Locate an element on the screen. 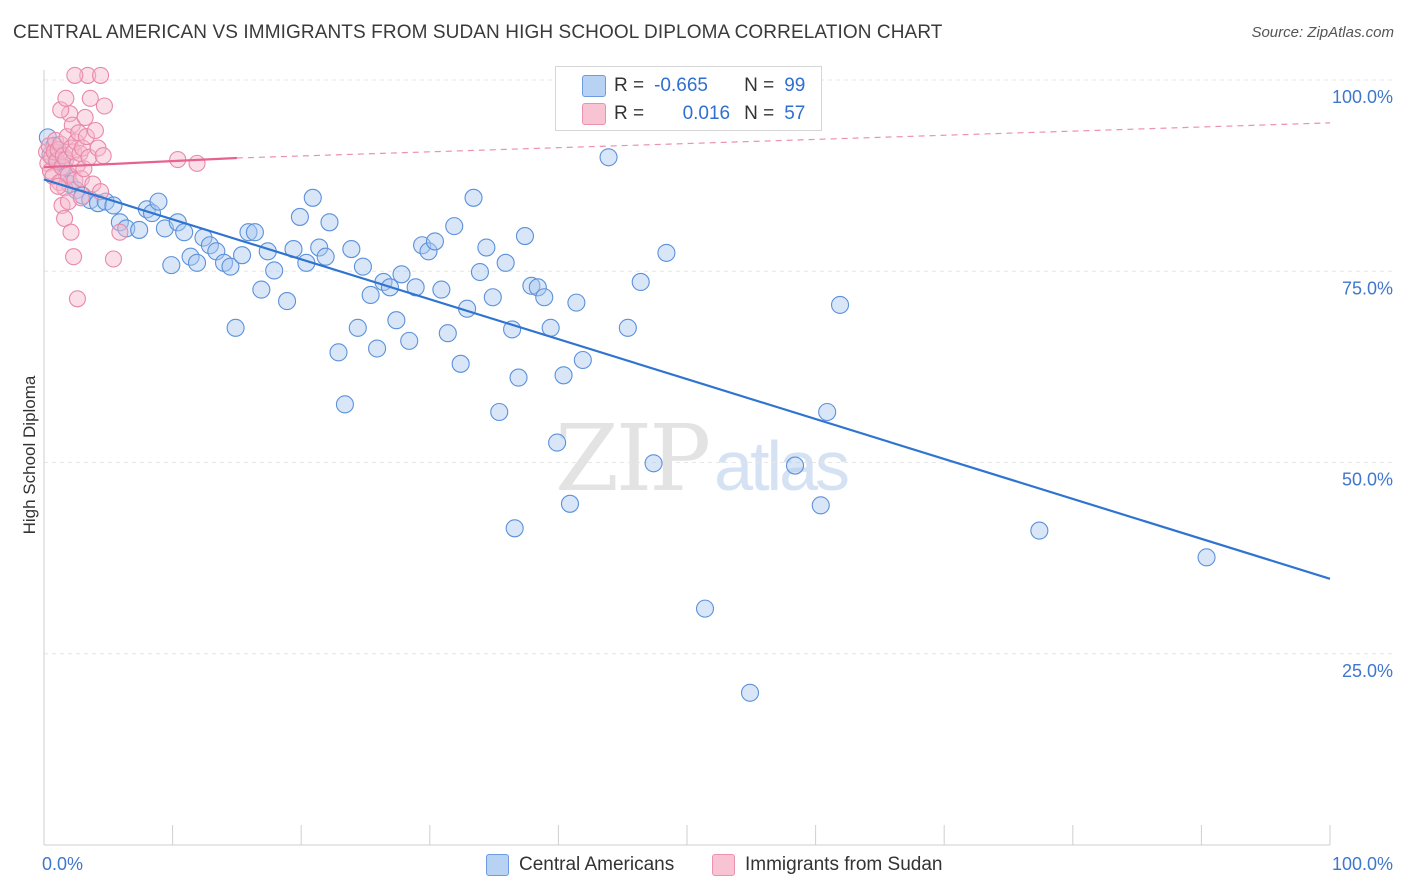 This screenshot has height=892, width=1406. sudan-trend-line is located at coordinates (140, 162).